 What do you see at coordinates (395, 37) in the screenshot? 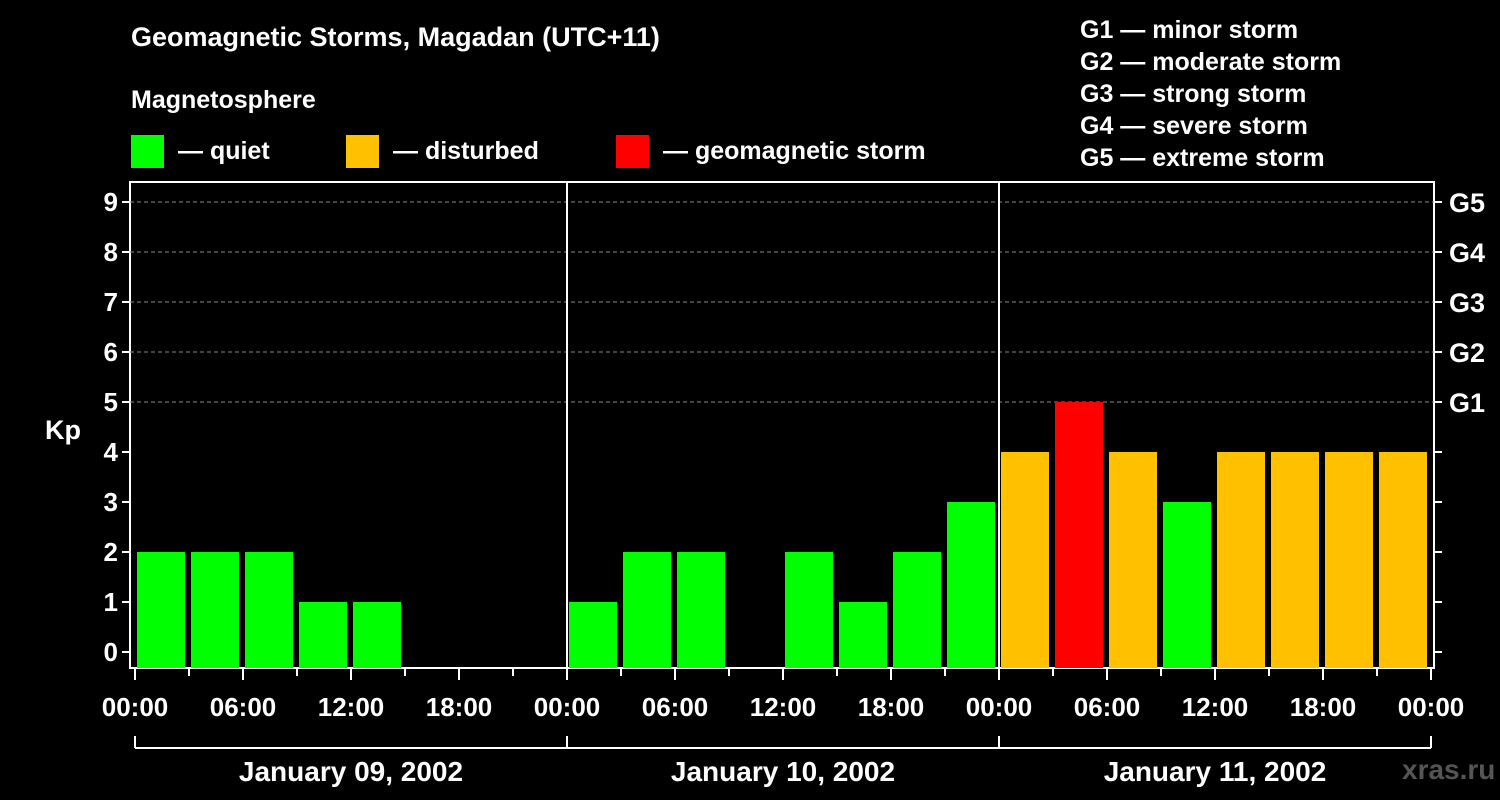
I see `chart-title: Geomagnetic Storms, Magadan (UTC+11)` at bounding box center [395, 37].